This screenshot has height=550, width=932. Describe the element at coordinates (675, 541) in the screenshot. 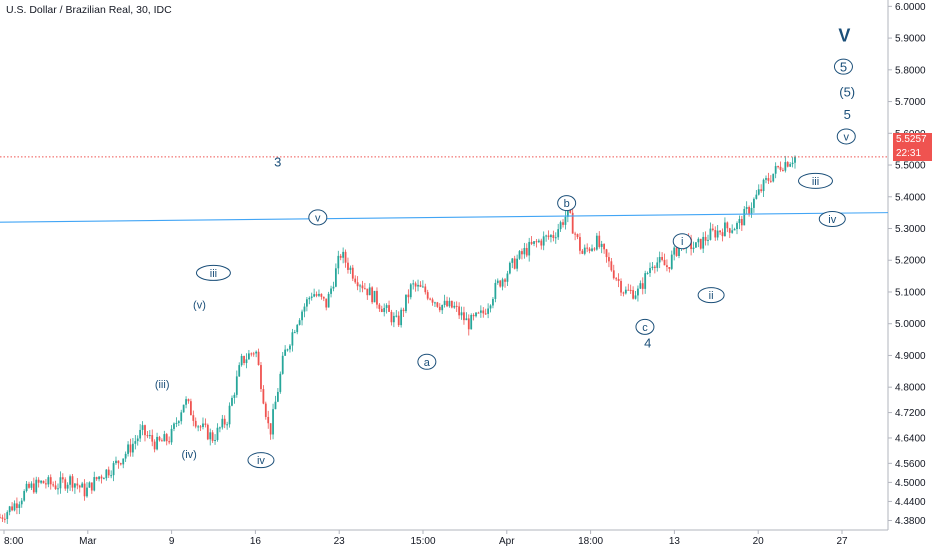

I see `x-tick-label: 13` at that location.